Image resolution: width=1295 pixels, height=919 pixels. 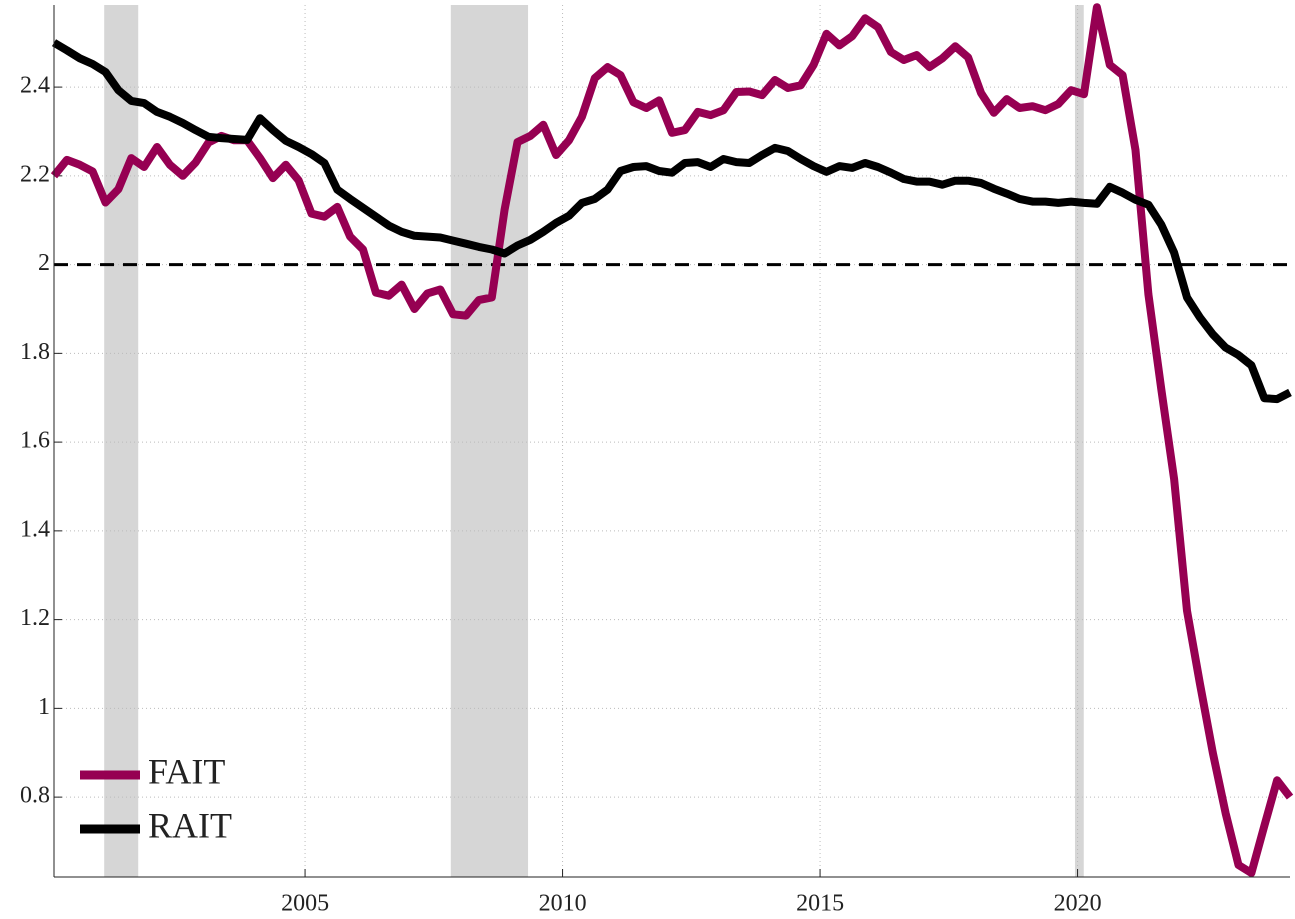 What do you see at coordinates (35, 796) in the screenshot?
I see `y-tick-label: 0.8` at bounding box center [35, 796].